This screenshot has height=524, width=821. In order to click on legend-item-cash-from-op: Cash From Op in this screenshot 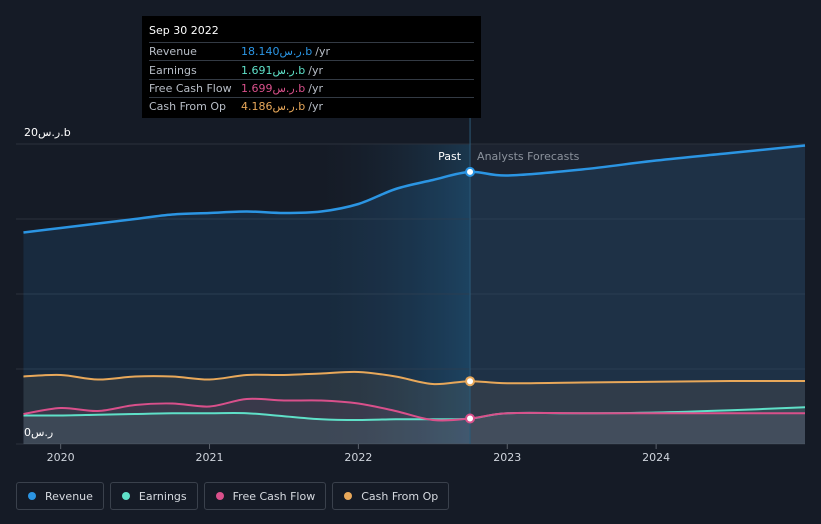, I will do `click(391, 496)`.